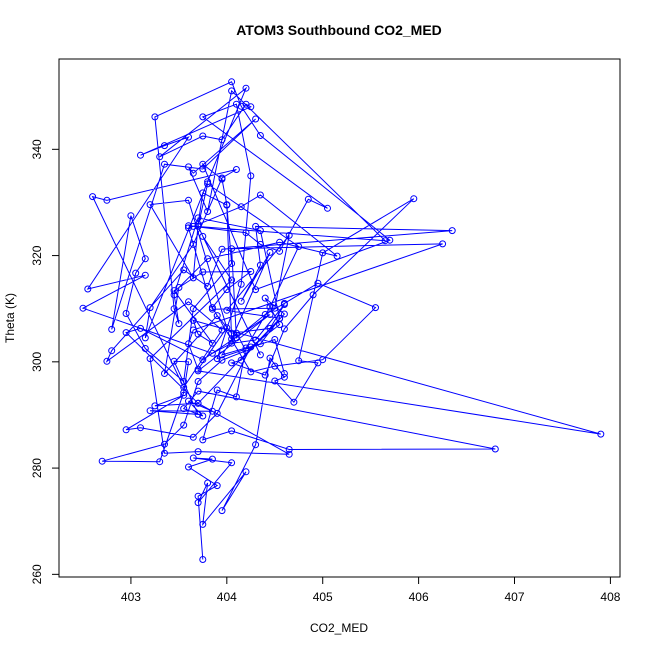 This screenshot has height=650, width=650. I want to click on x-tick-label: 406, so click(419, 597).